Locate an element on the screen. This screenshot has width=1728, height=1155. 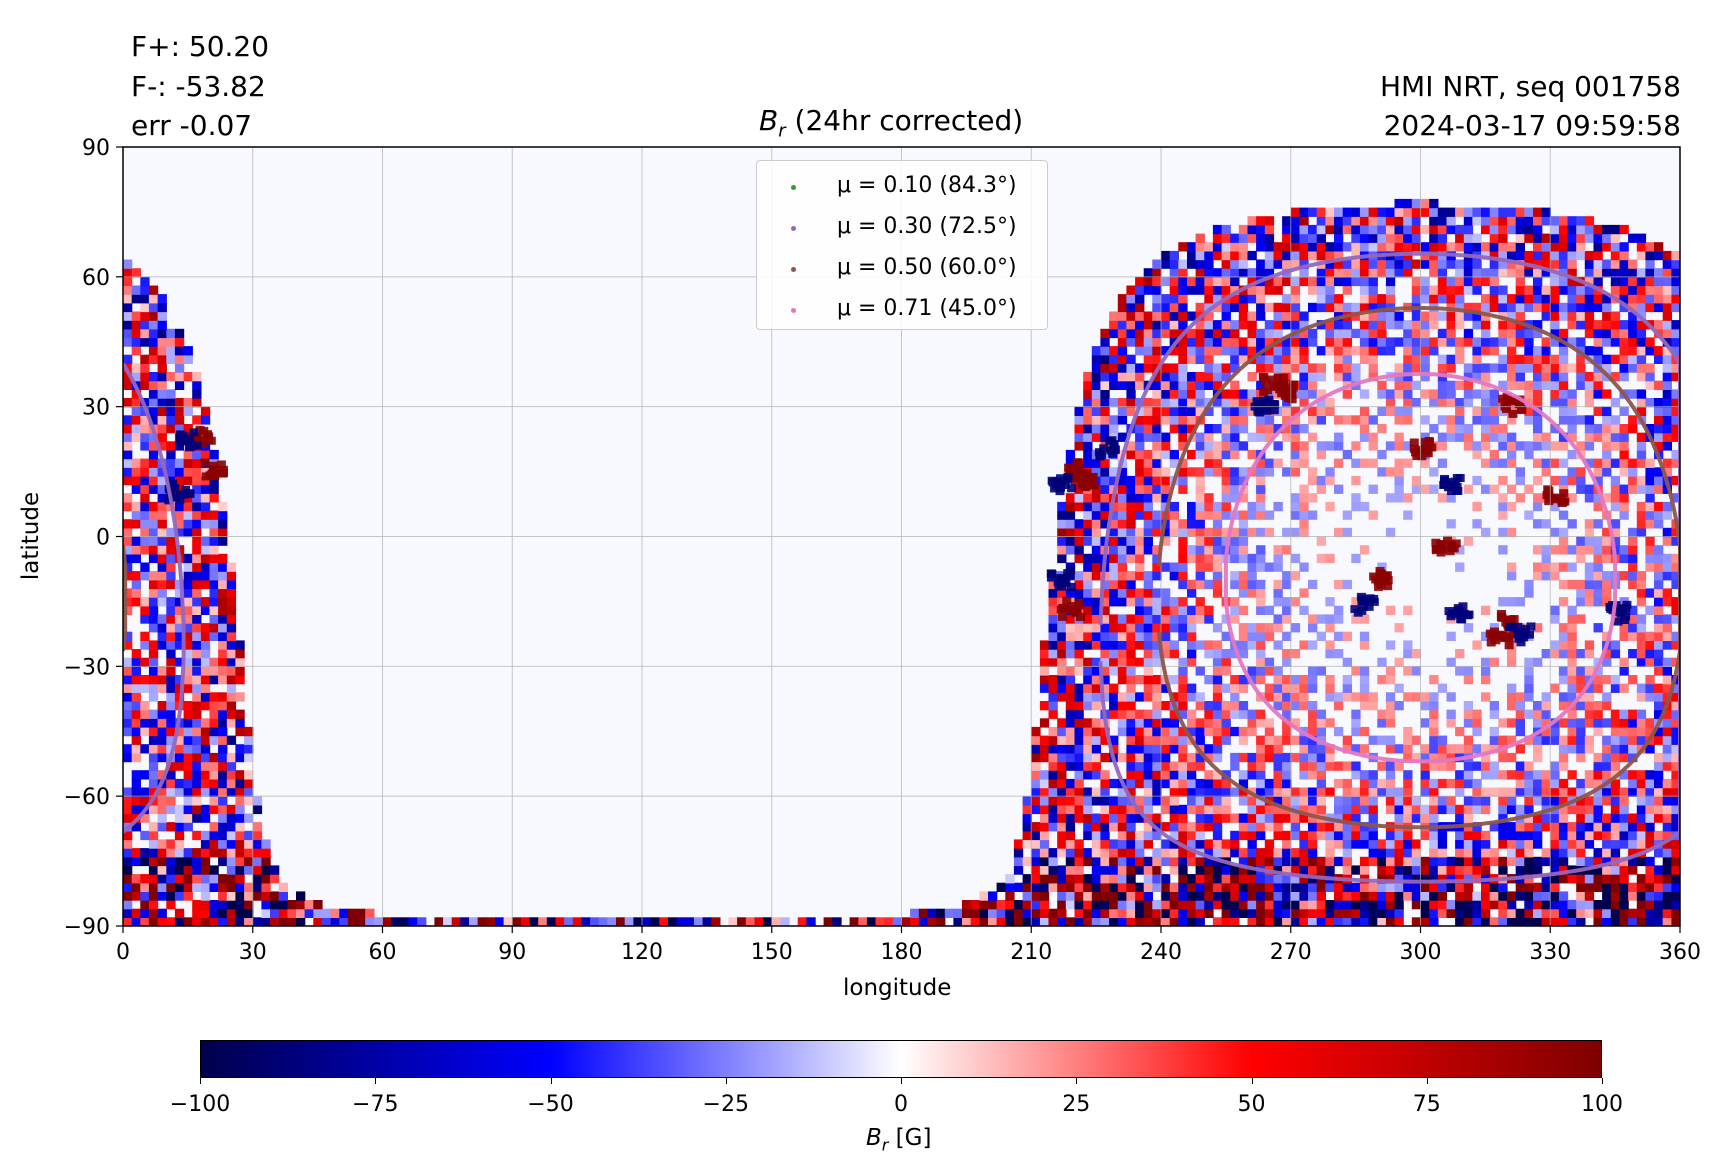
colorbar-tick-label: −25 is located at coordinates (726, 1104).